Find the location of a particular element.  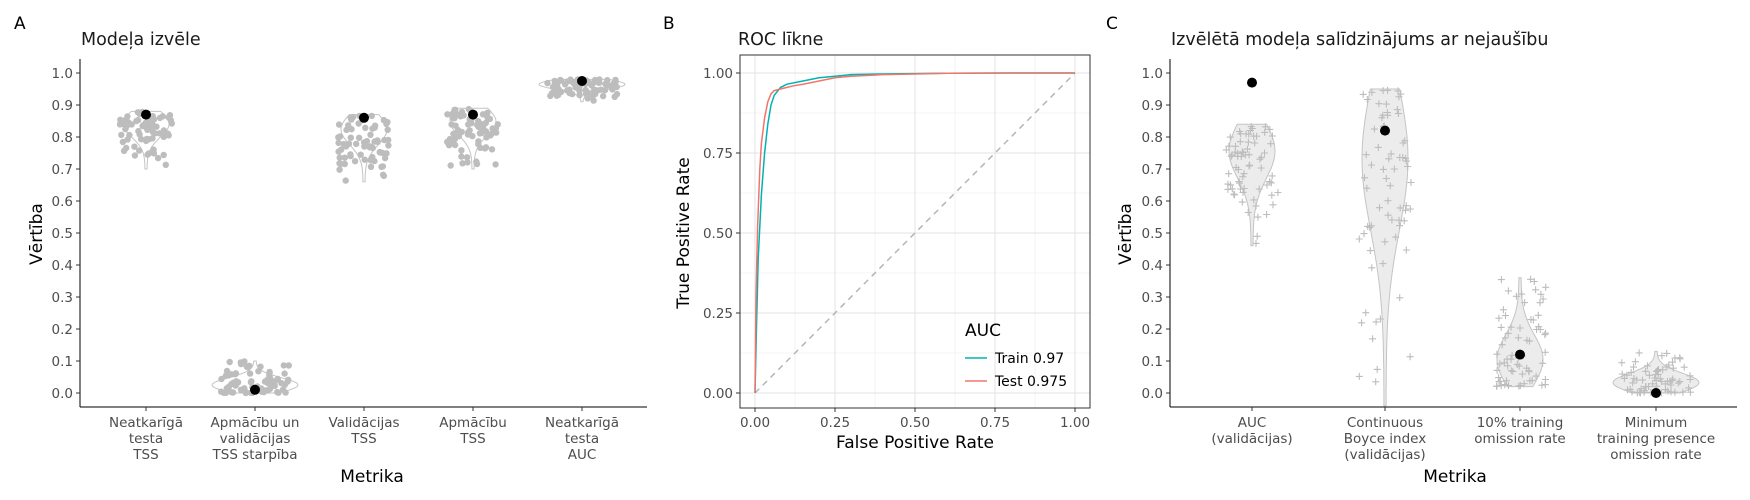

x-category-label: TSS is located at coordinates (145, 455).